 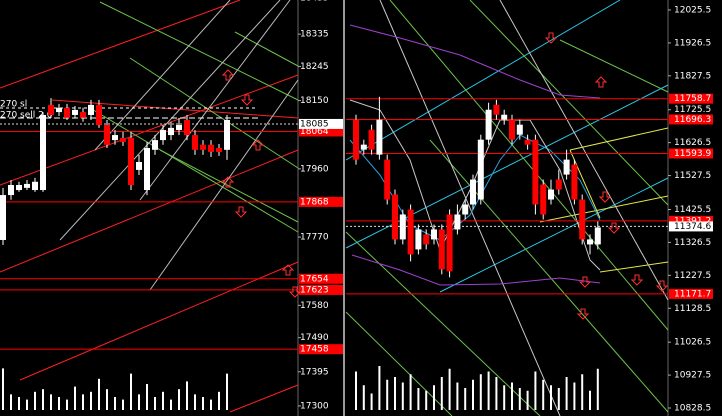 I want to click on level-label: 11593.9, so click(x=692, y=154).